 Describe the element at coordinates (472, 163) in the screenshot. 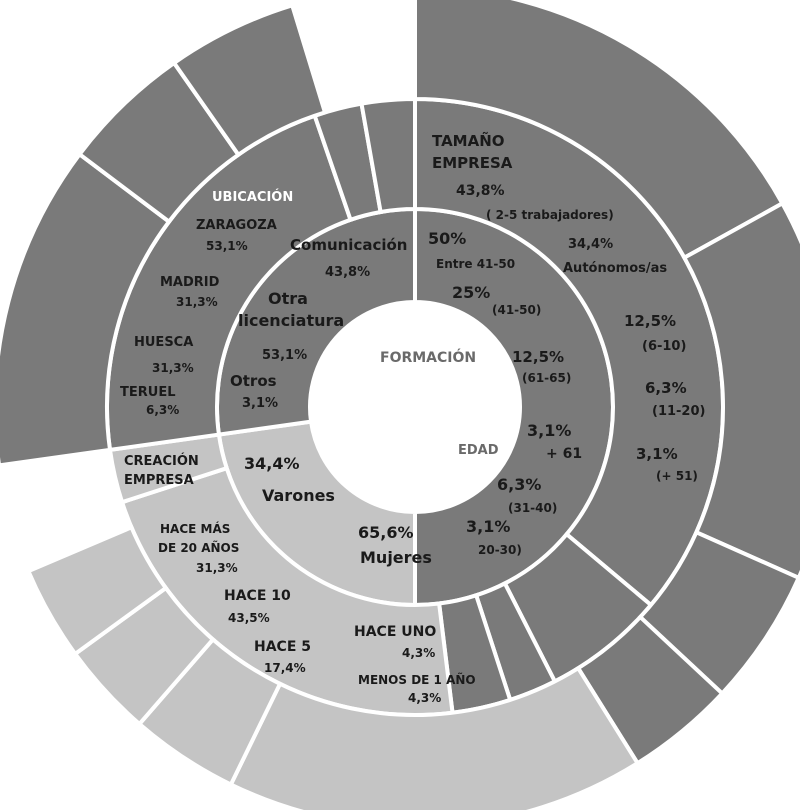

I see `tamano-title-line2: EMPRESA` at that location.